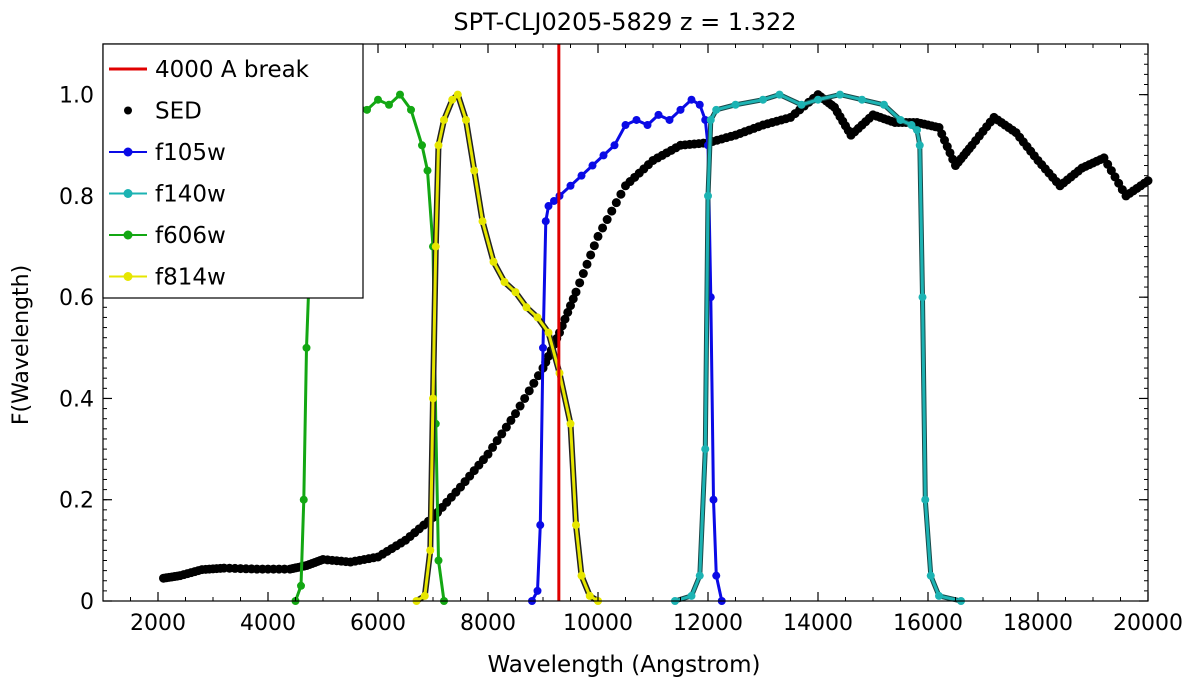 The width and height of the screenshot is (1200, 686). Describe the element at coordinates (21, 345) in the screenshot. I see `y-axis-label: F(Wavelength)` at that location.